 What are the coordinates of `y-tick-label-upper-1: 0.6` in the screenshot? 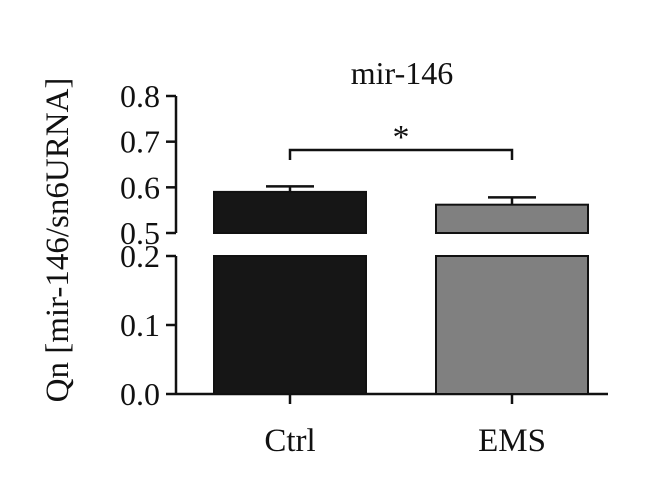 It's located at (140, 187).